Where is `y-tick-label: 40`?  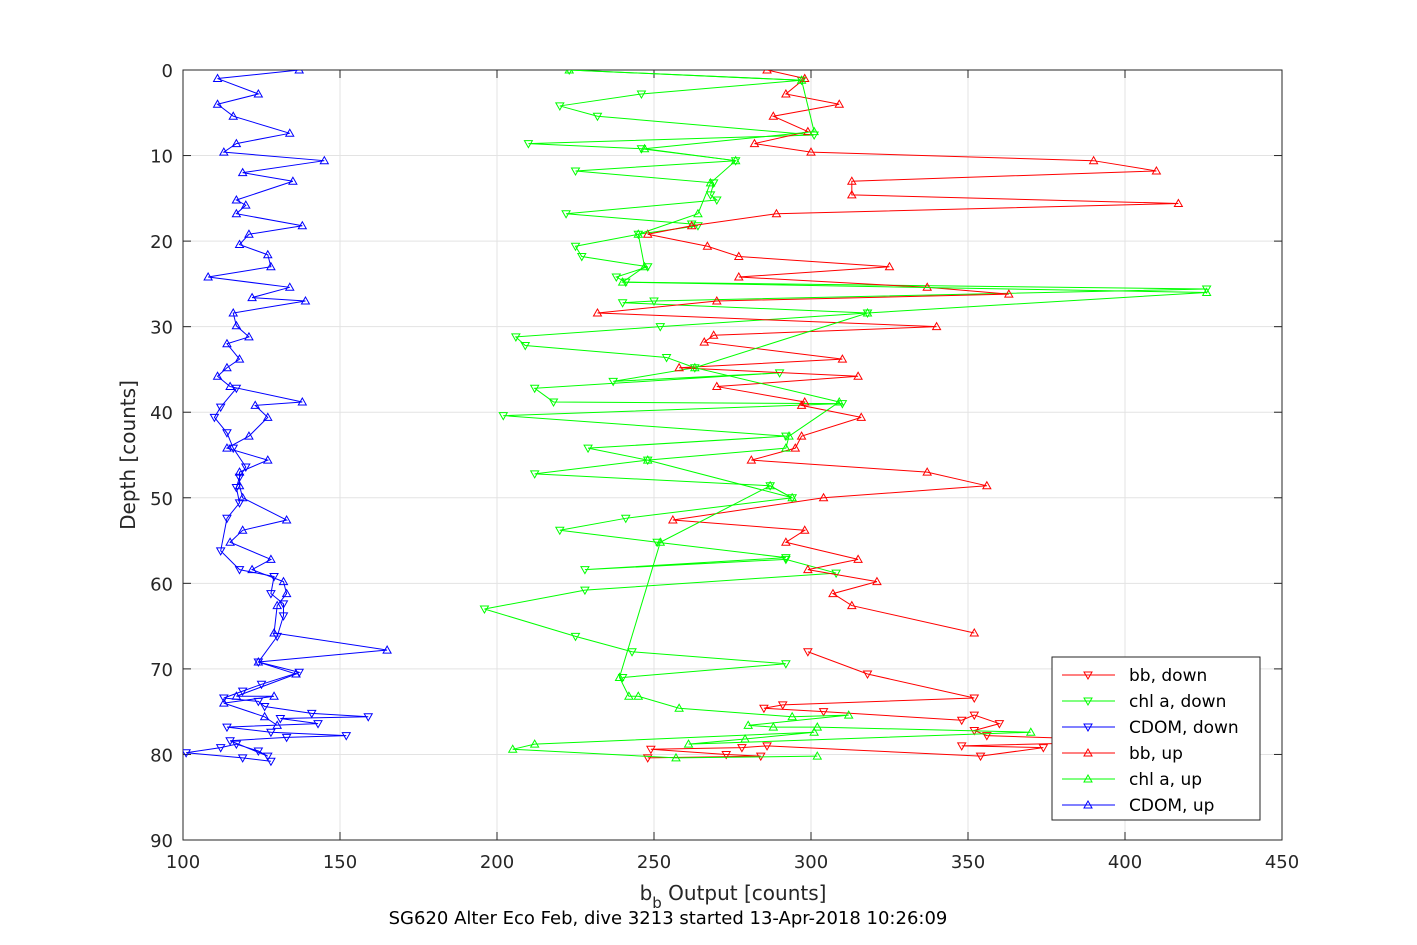
y-tick-label: 40 is located at coordinates (161, 413).